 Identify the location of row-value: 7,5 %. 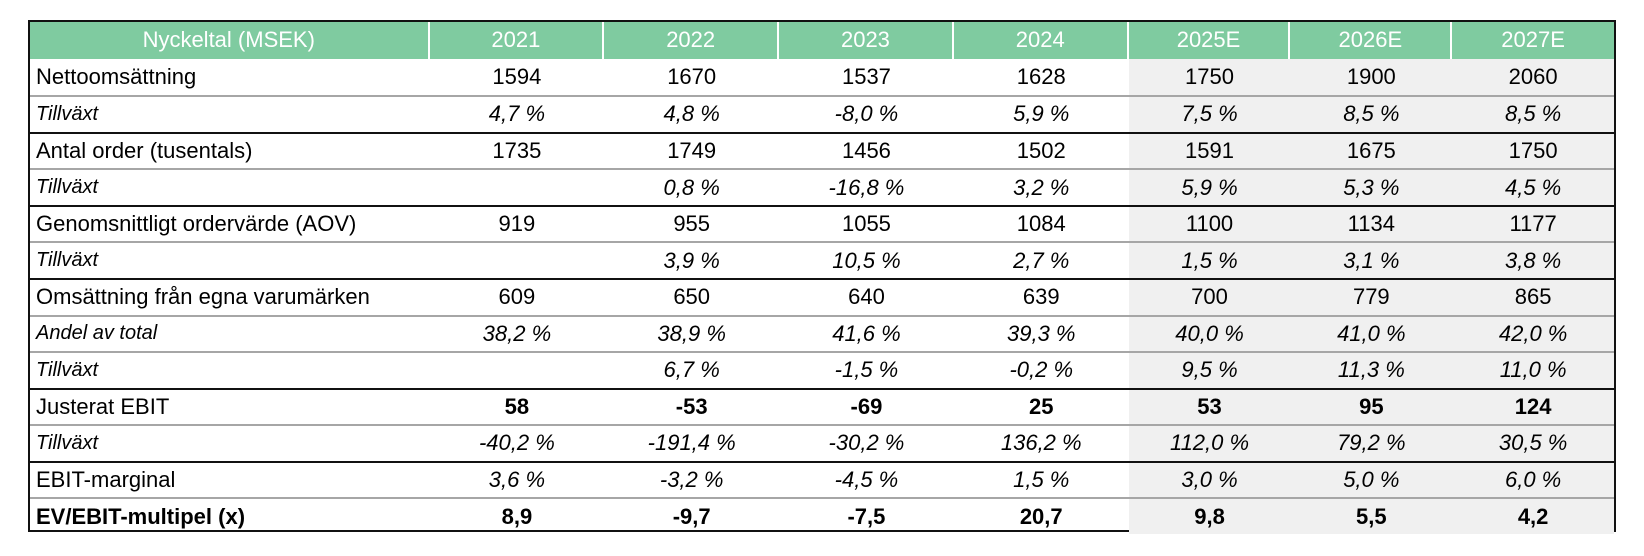
(1209, 114).